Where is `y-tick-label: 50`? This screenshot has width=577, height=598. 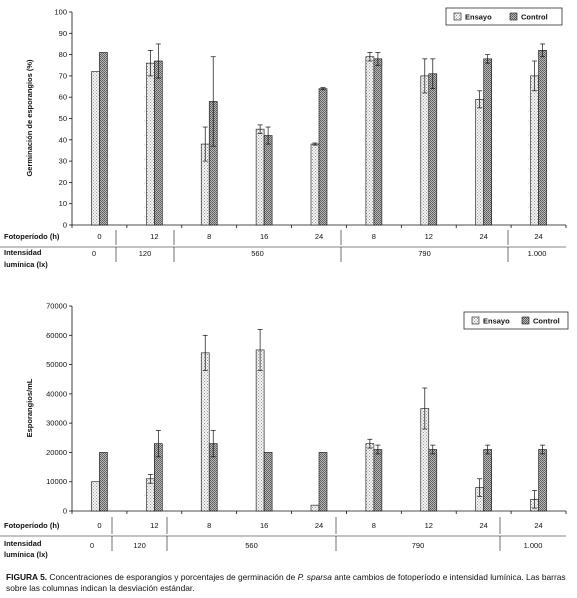
y-tick-label: 50 is located at coordinates (63, 118).